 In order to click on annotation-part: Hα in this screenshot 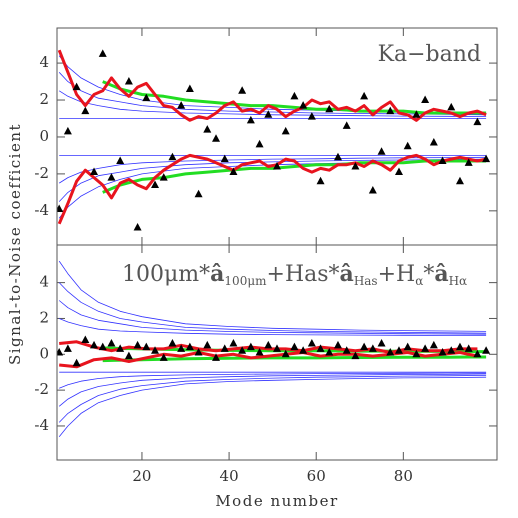, I will do `click(458, 281)`.